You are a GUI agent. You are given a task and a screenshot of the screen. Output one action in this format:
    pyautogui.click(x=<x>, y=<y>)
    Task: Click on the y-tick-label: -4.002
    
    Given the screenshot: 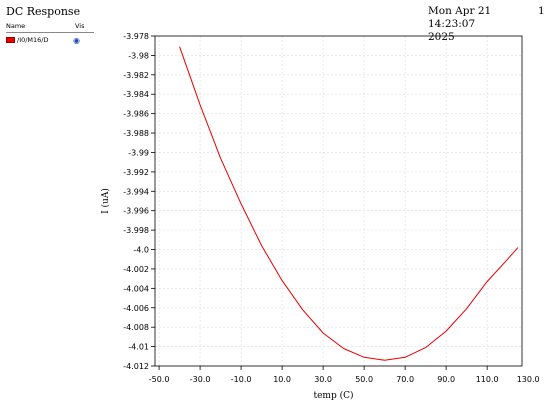 What is the action you would take?
    pyautogui.click(x=136, y=269)
    